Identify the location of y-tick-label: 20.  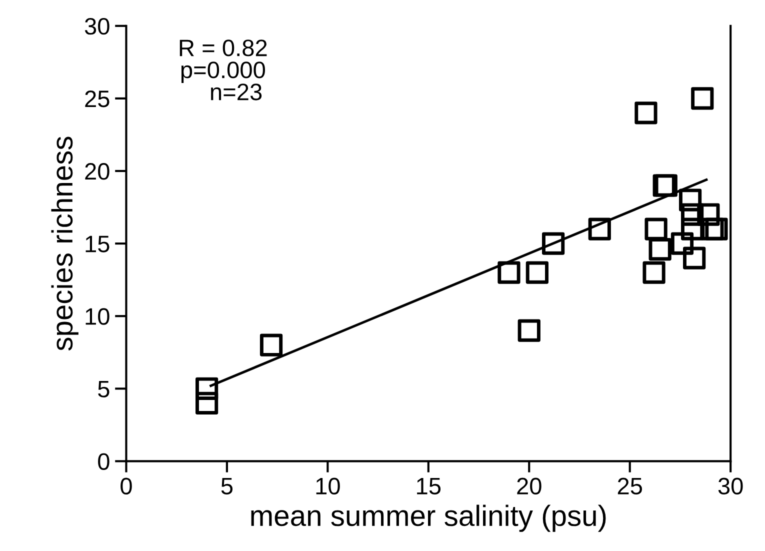
(97, 171).